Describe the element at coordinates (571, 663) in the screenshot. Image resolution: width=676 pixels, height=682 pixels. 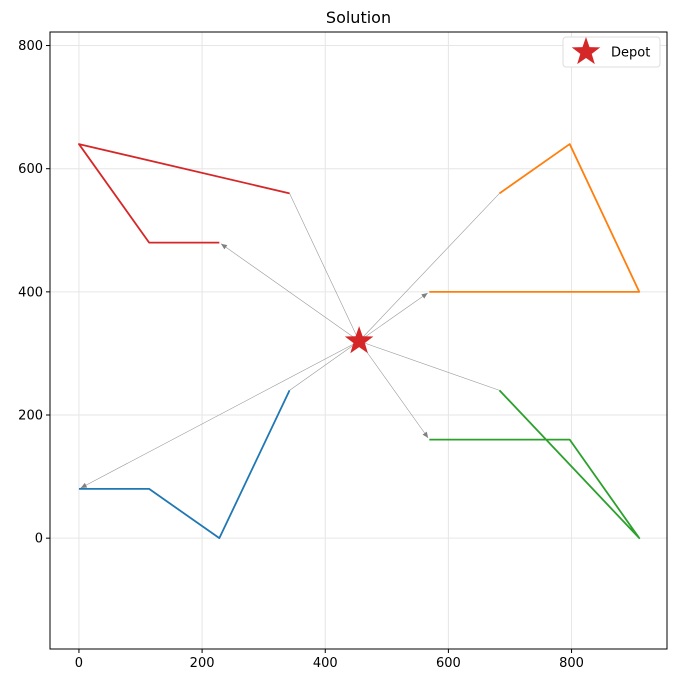
I see `x-tick-label: 800` at that location.